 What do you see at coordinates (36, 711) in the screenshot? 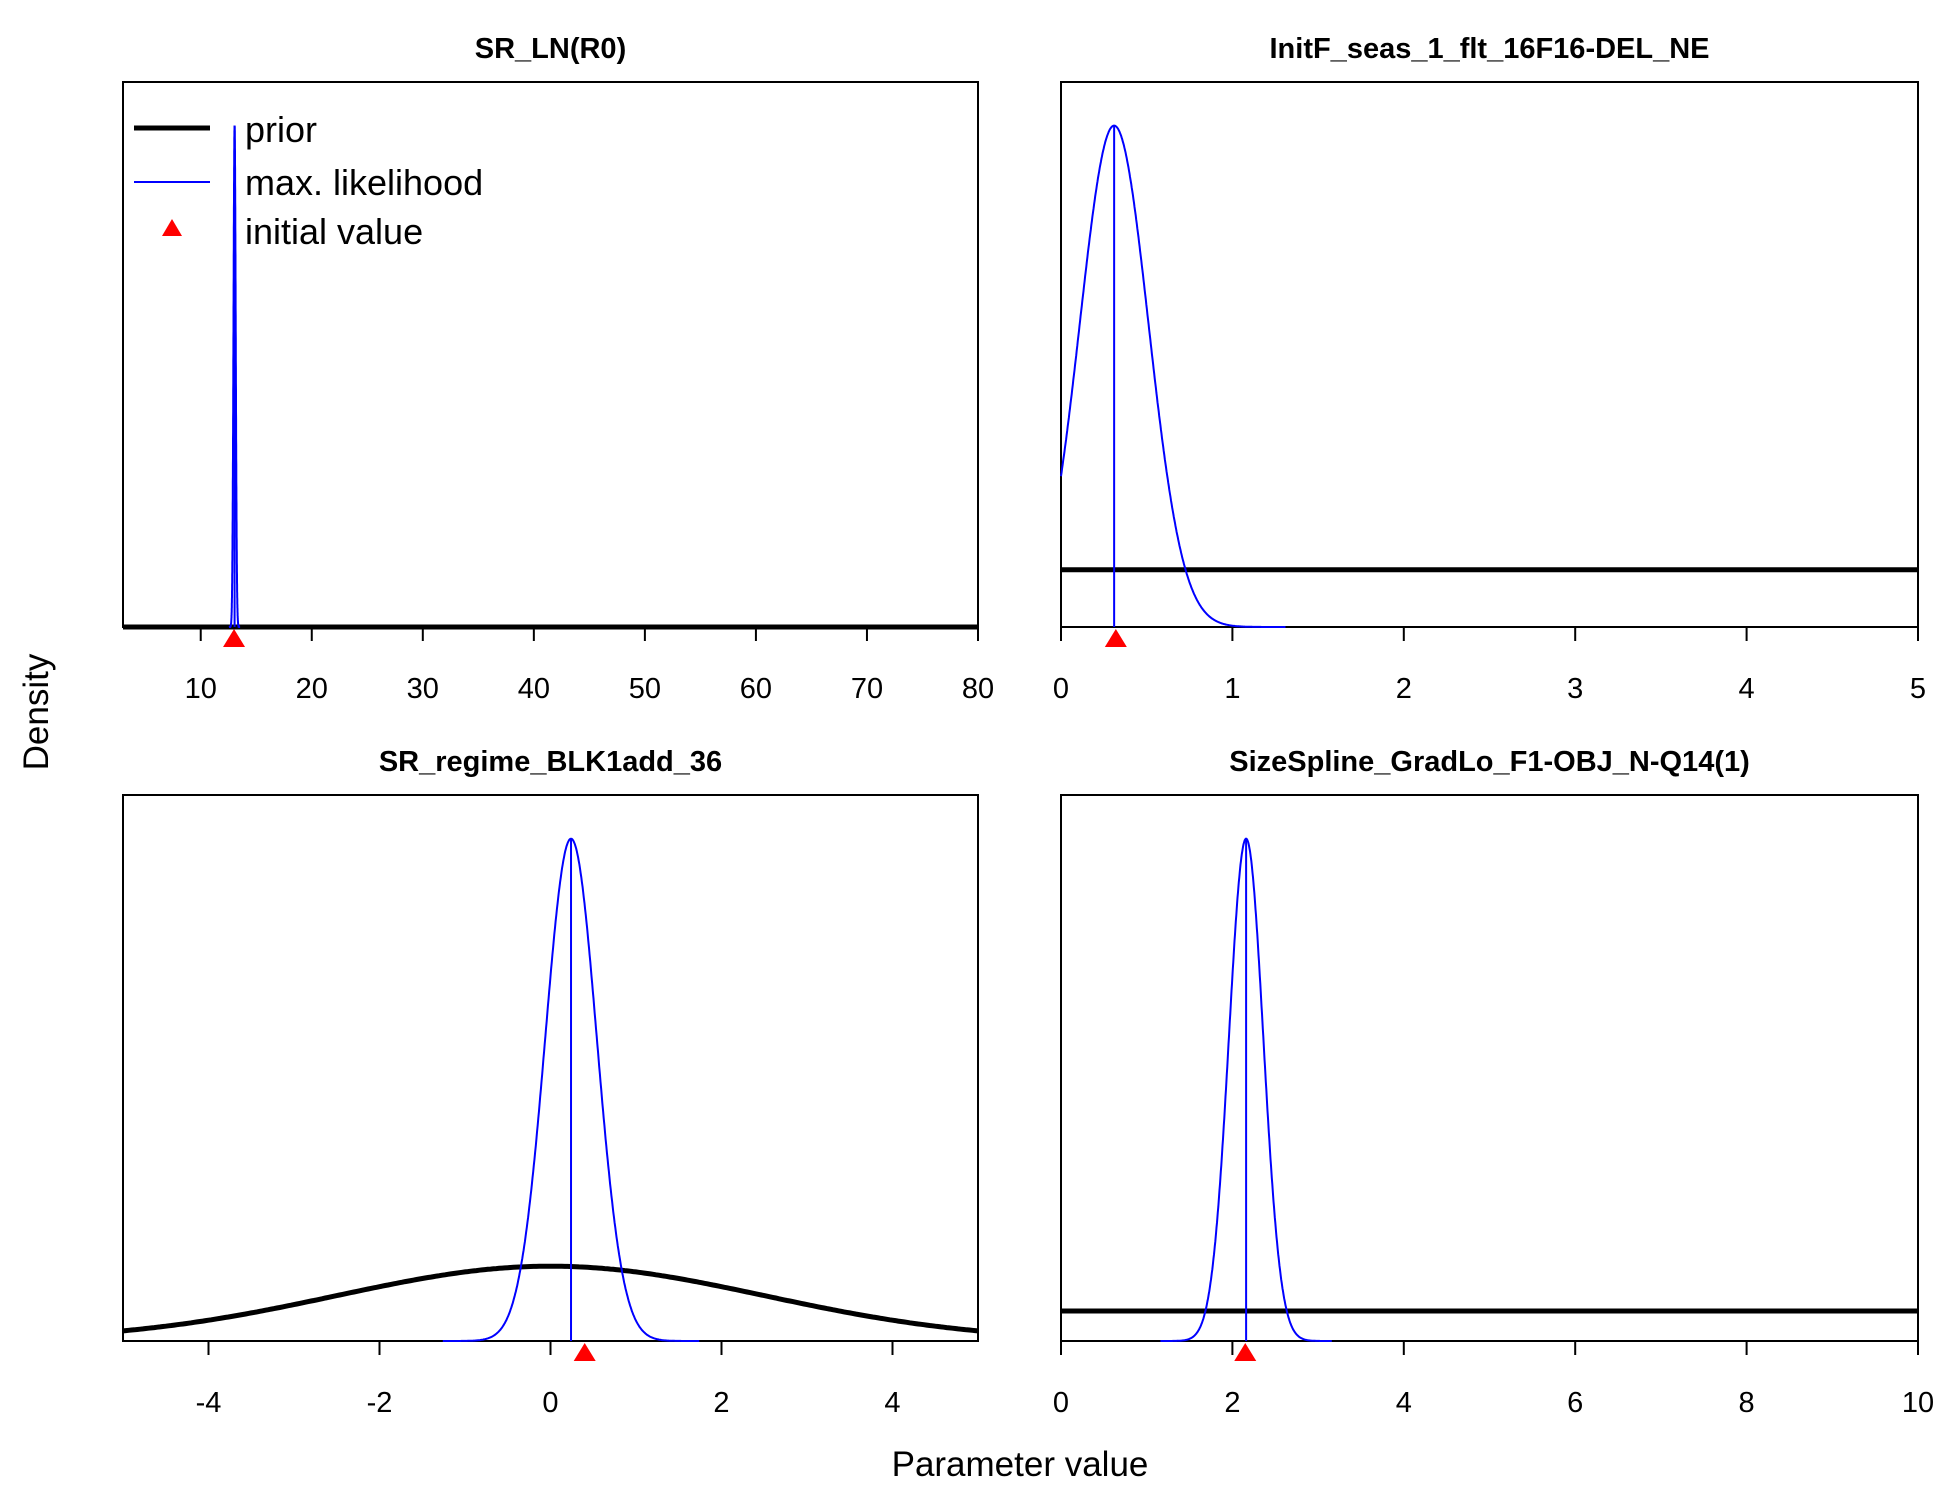
I see `y-axis-label: Density` at bounding box center [36, 711].